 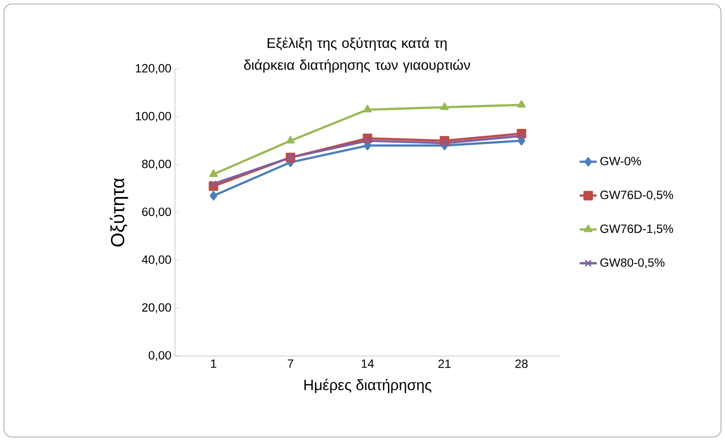 I want to click on y-tick-label: 20,00, so click(x=157, y=308).